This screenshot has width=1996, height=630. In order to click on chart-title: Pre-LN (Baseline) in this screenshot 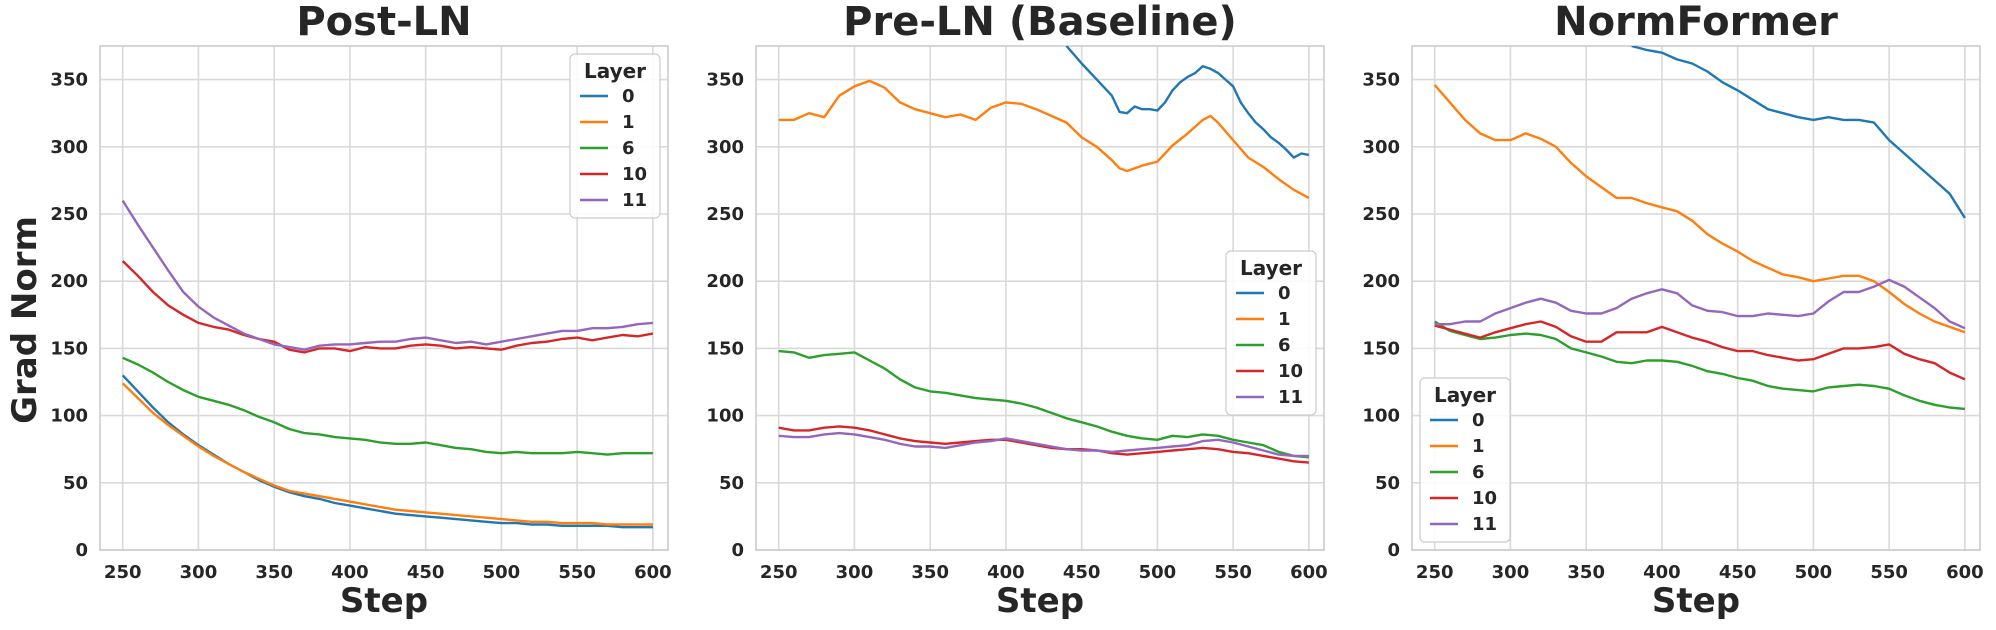, I will do `click(1040, 22)`.